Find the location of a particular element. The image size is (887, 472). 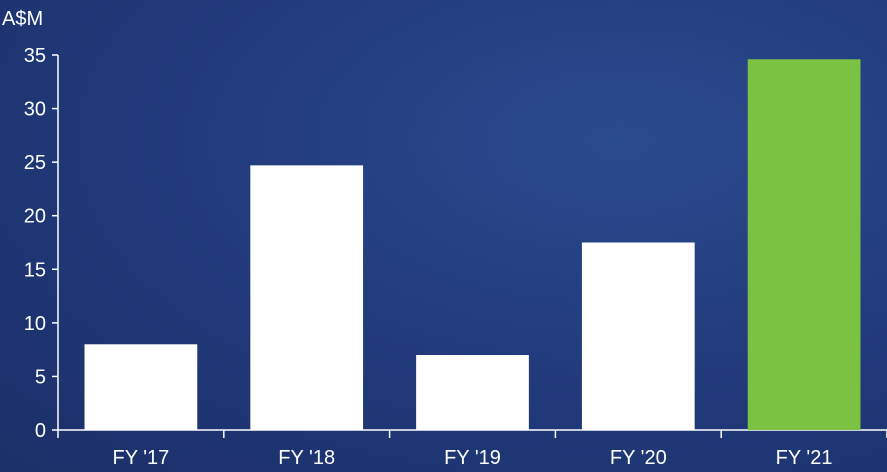

x-axis: FY '17 FY '18 FY '19 FY '20 FY '21 is located at coordinates (472, 449).